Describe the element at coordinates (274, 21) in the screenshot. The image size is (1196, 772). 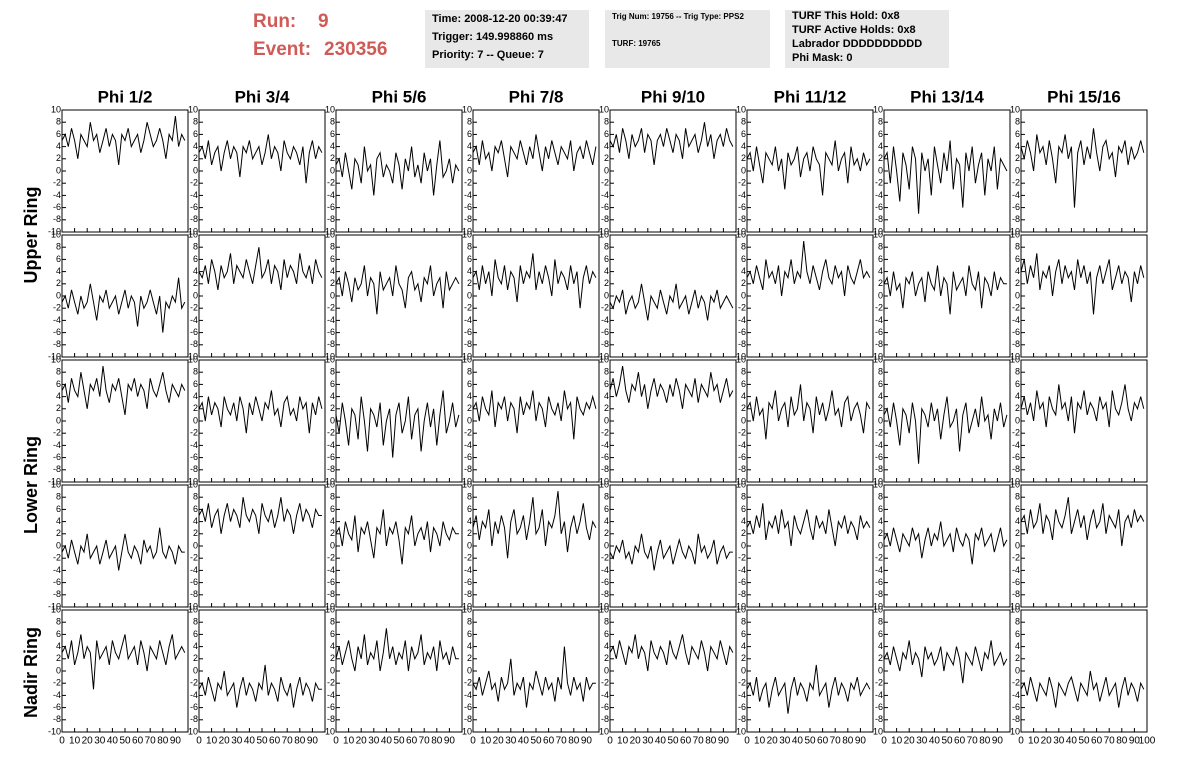
I see `run-label: Run:` at that location.